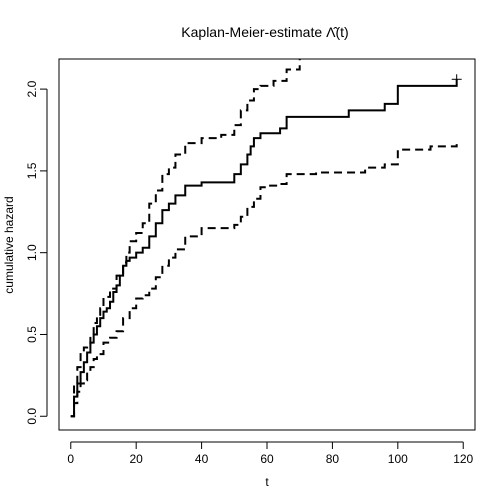 Image resolution: width=504 pixels, height=504 pixels. I want to click on y-tick-label: 1.0, so click(32, 252).